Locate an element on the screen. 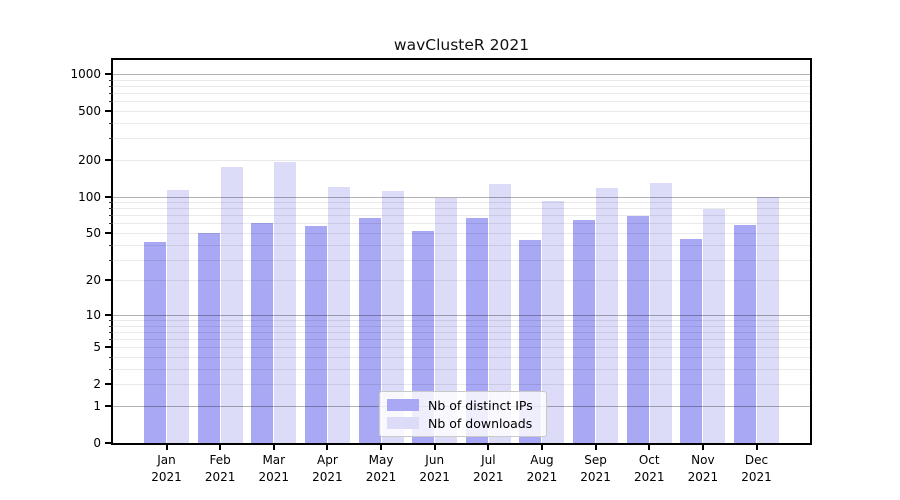  y-tick-label: 200 is located at coordinates (89, 159).